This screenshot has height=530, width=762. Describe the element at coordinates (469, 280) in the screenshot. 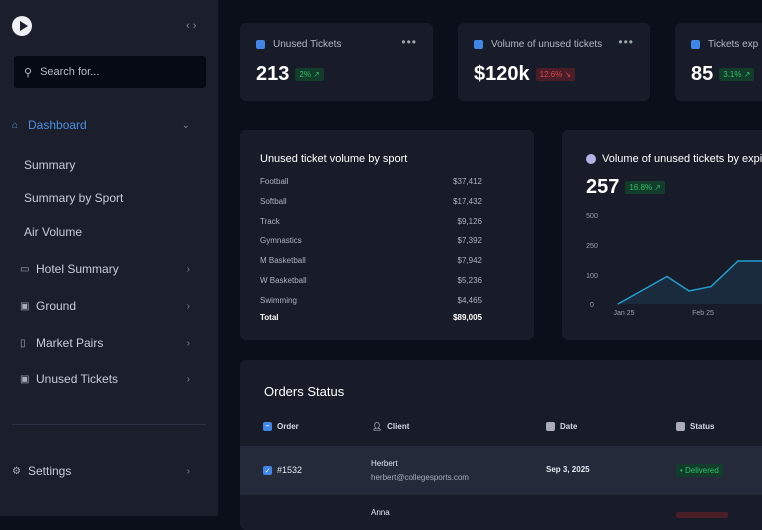

I see `sport-value: $5,236` at that location.